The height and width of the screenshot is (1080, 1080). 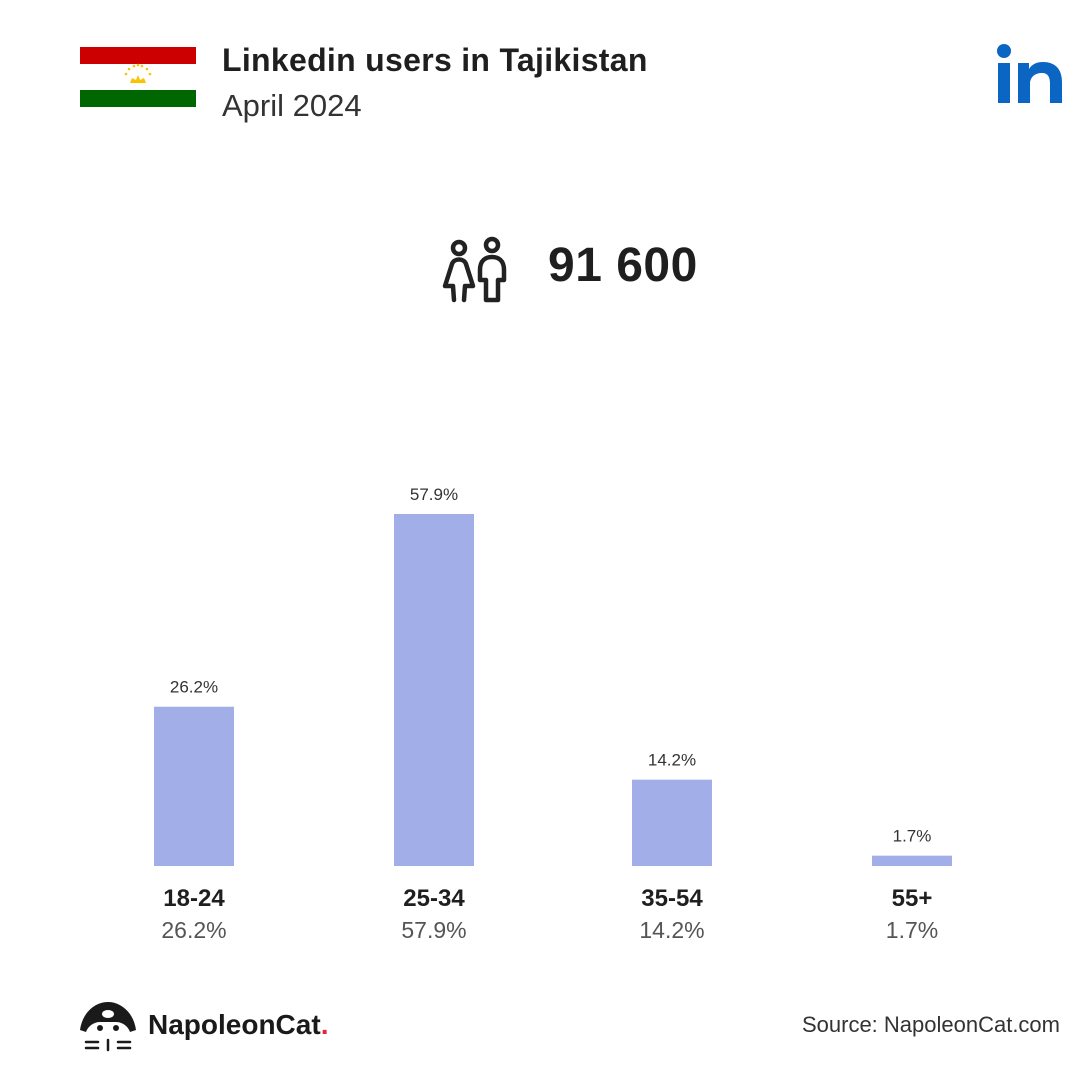 What do you see at coordinates (138, 55) in the screenshot?
I see `flag-red-stripe` at bounding box center [138, 55].